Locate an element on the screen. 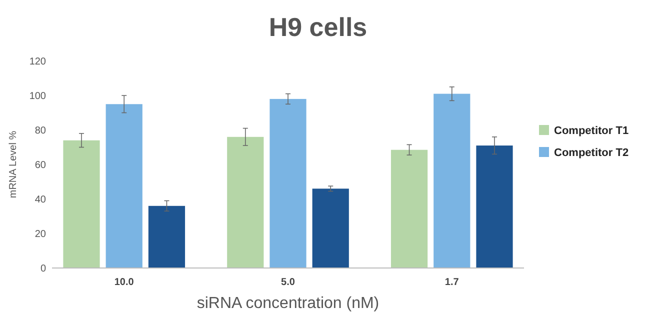  x-axis-title: siRNA concentration (nM) is located at coordinates (288, 303).